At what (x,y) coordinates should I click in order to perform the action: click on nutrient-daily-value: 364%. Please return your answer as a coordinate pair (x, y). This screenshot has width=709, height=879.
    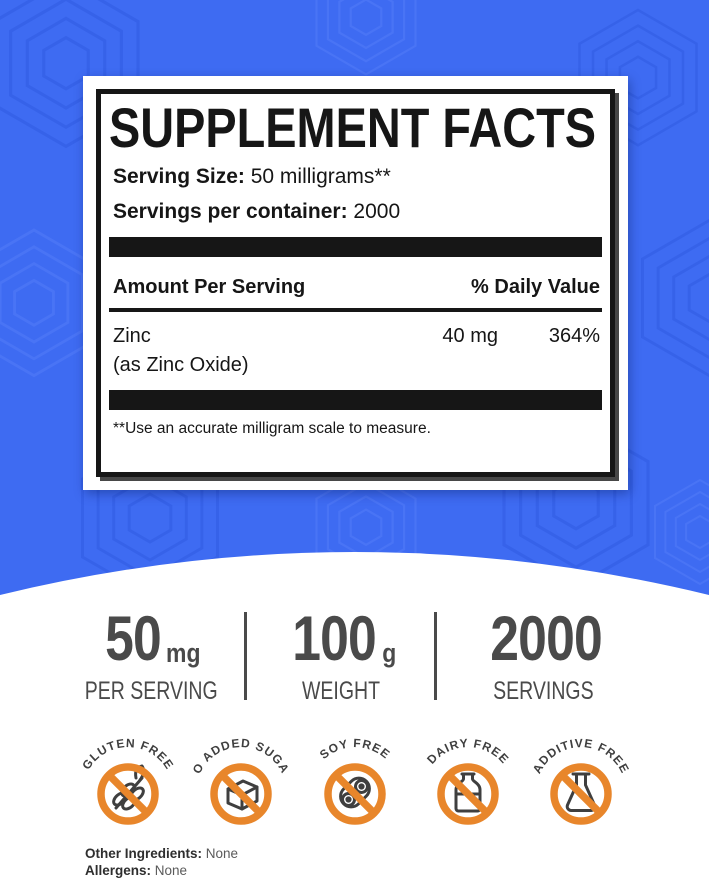
    Looking at the image, I should click on (574, 336).